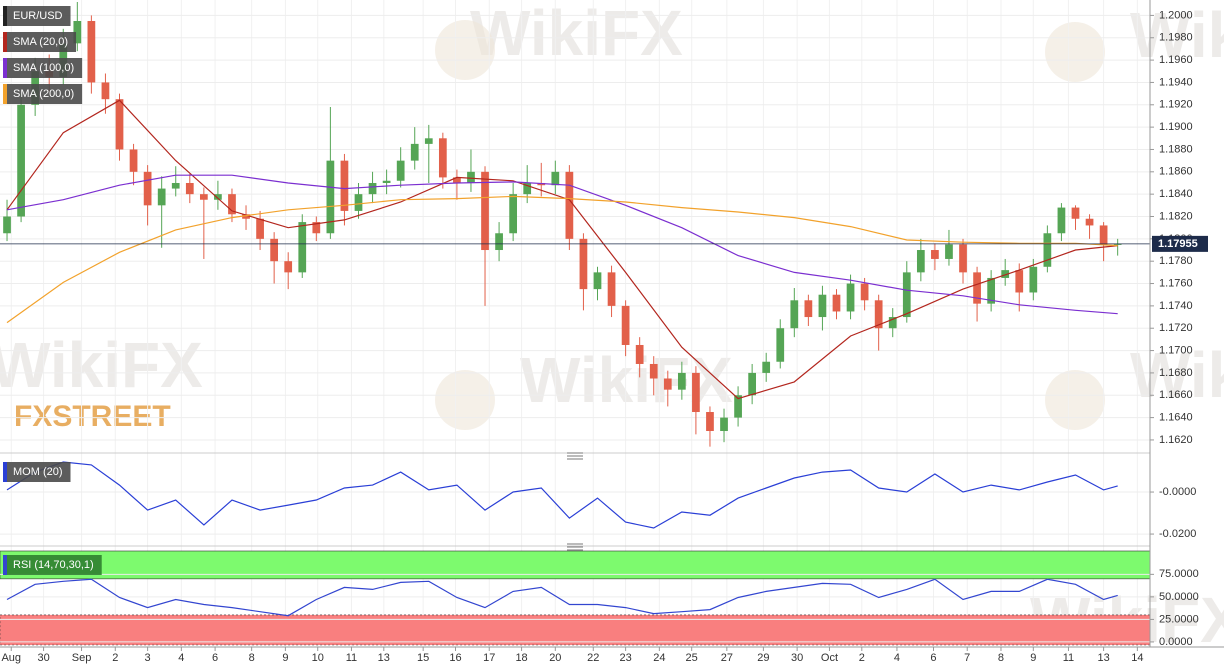 This screenshot has height=670, width=1224. What do you see at coordinates (423, 658) in the screenshot?
I see `x-tick-label: 15` at bounding box center [423, 658].